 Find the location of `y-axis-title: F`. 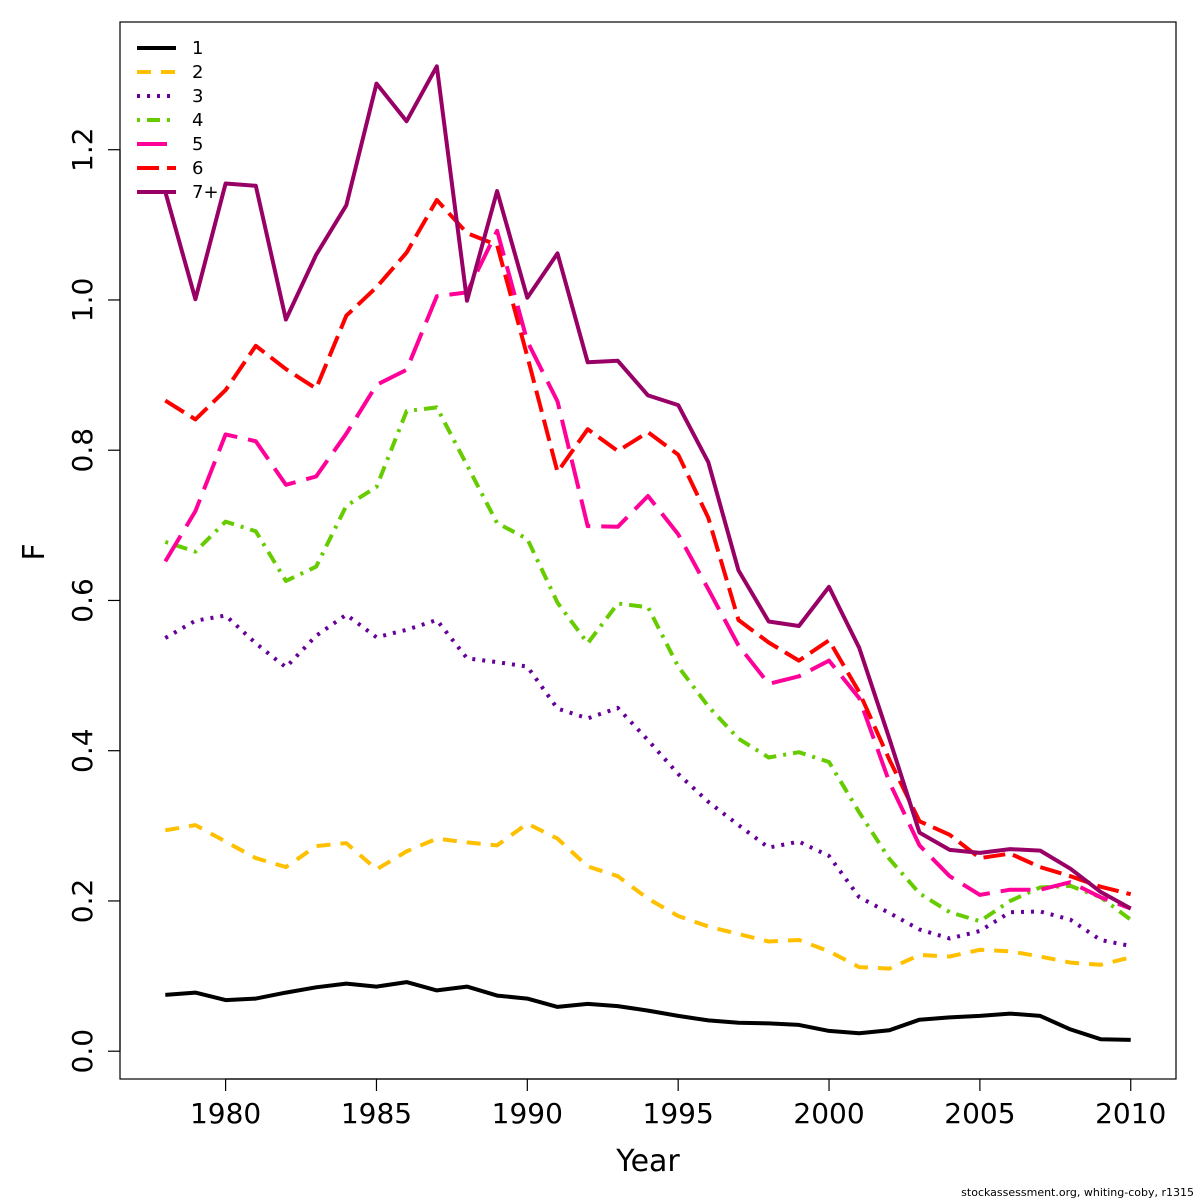

y-axis-title: F is located at coordinates (34, 551).